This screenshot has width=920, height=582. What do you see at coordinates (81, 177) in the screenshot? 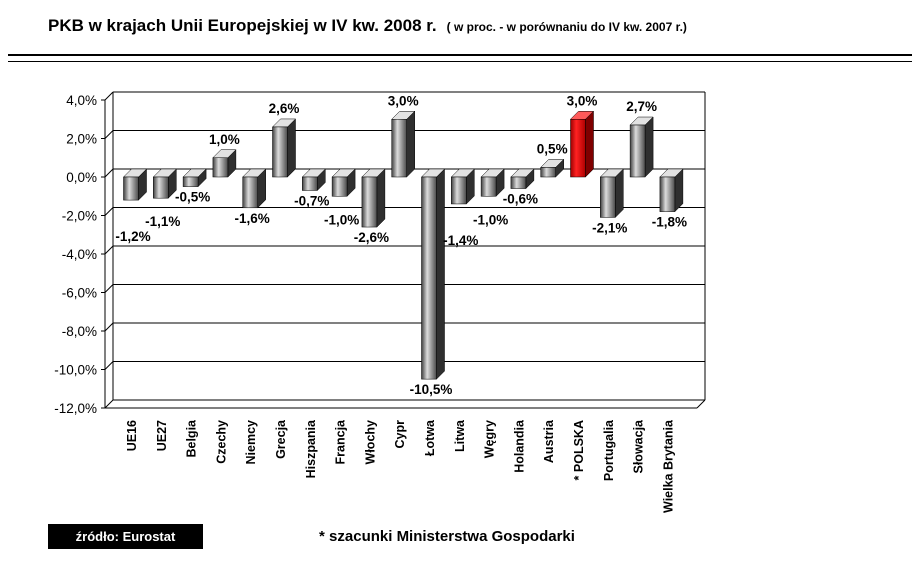
I see `y-tick-label: 0,0%` at bounding box center [81, 177].